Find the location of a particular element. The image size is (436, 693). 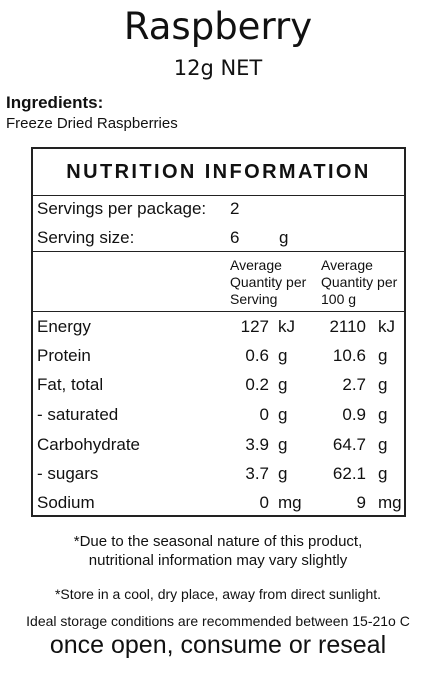

per-100g-value: 10.6 is located at coordinates (349, 355).